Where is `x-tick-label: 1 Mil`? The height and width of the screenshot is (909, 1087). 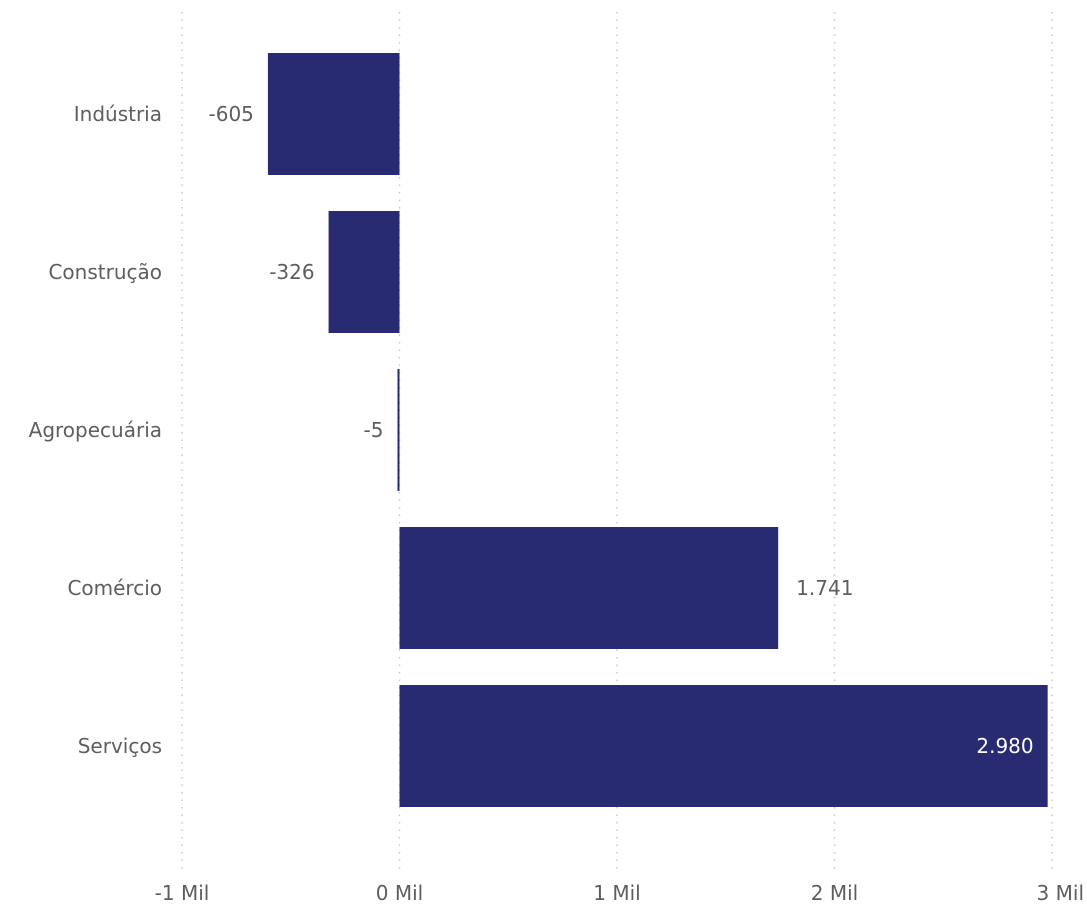
x-tick-label: 1 Mil is located at coordinates (616, 893).